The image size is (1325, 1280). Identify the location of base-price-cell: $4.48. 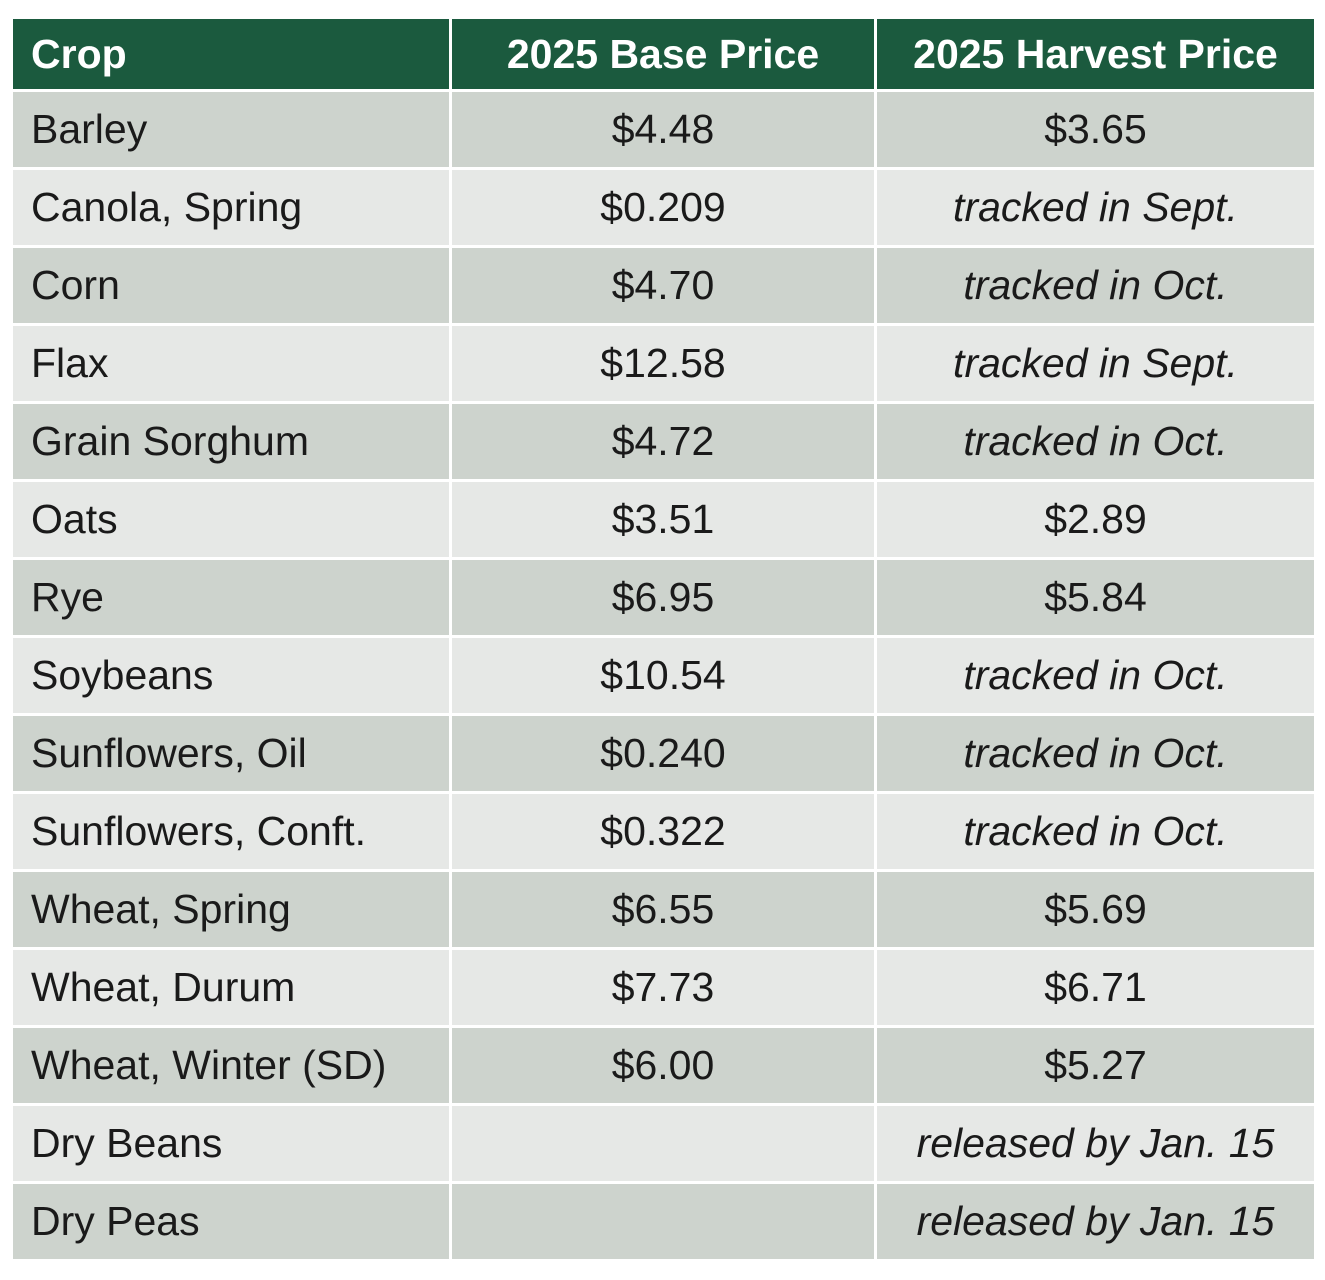
(663, 129).